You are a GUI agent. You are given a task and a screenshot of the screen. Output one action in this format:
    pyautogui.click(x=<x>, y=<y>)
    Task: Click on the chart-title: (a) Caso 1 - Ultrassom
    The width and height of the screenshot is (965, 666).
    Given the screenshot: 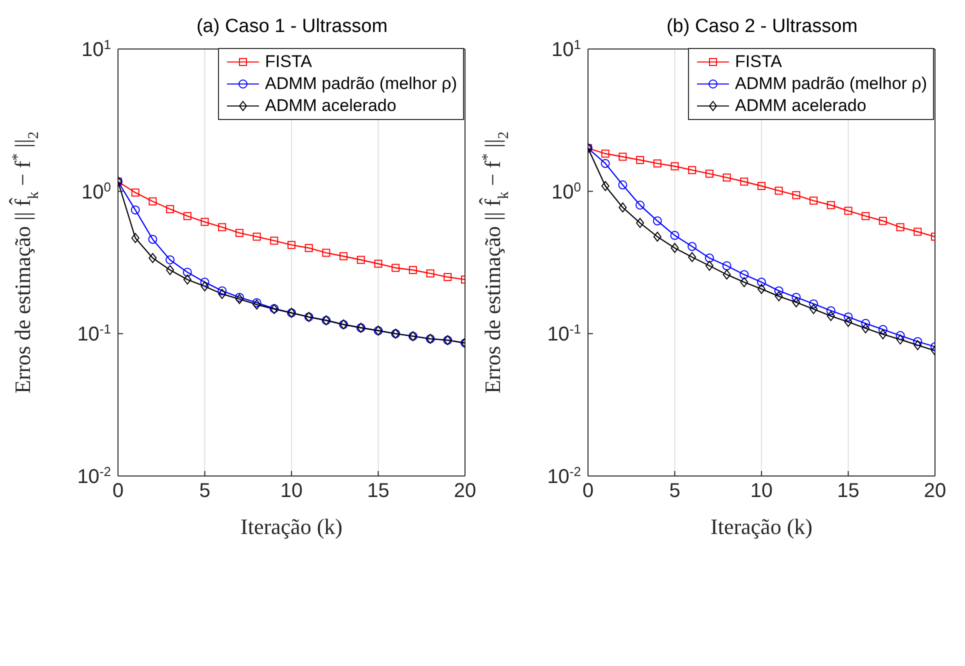 What is the action you would take?
    pyautogui.click(x=292, y=26)
    